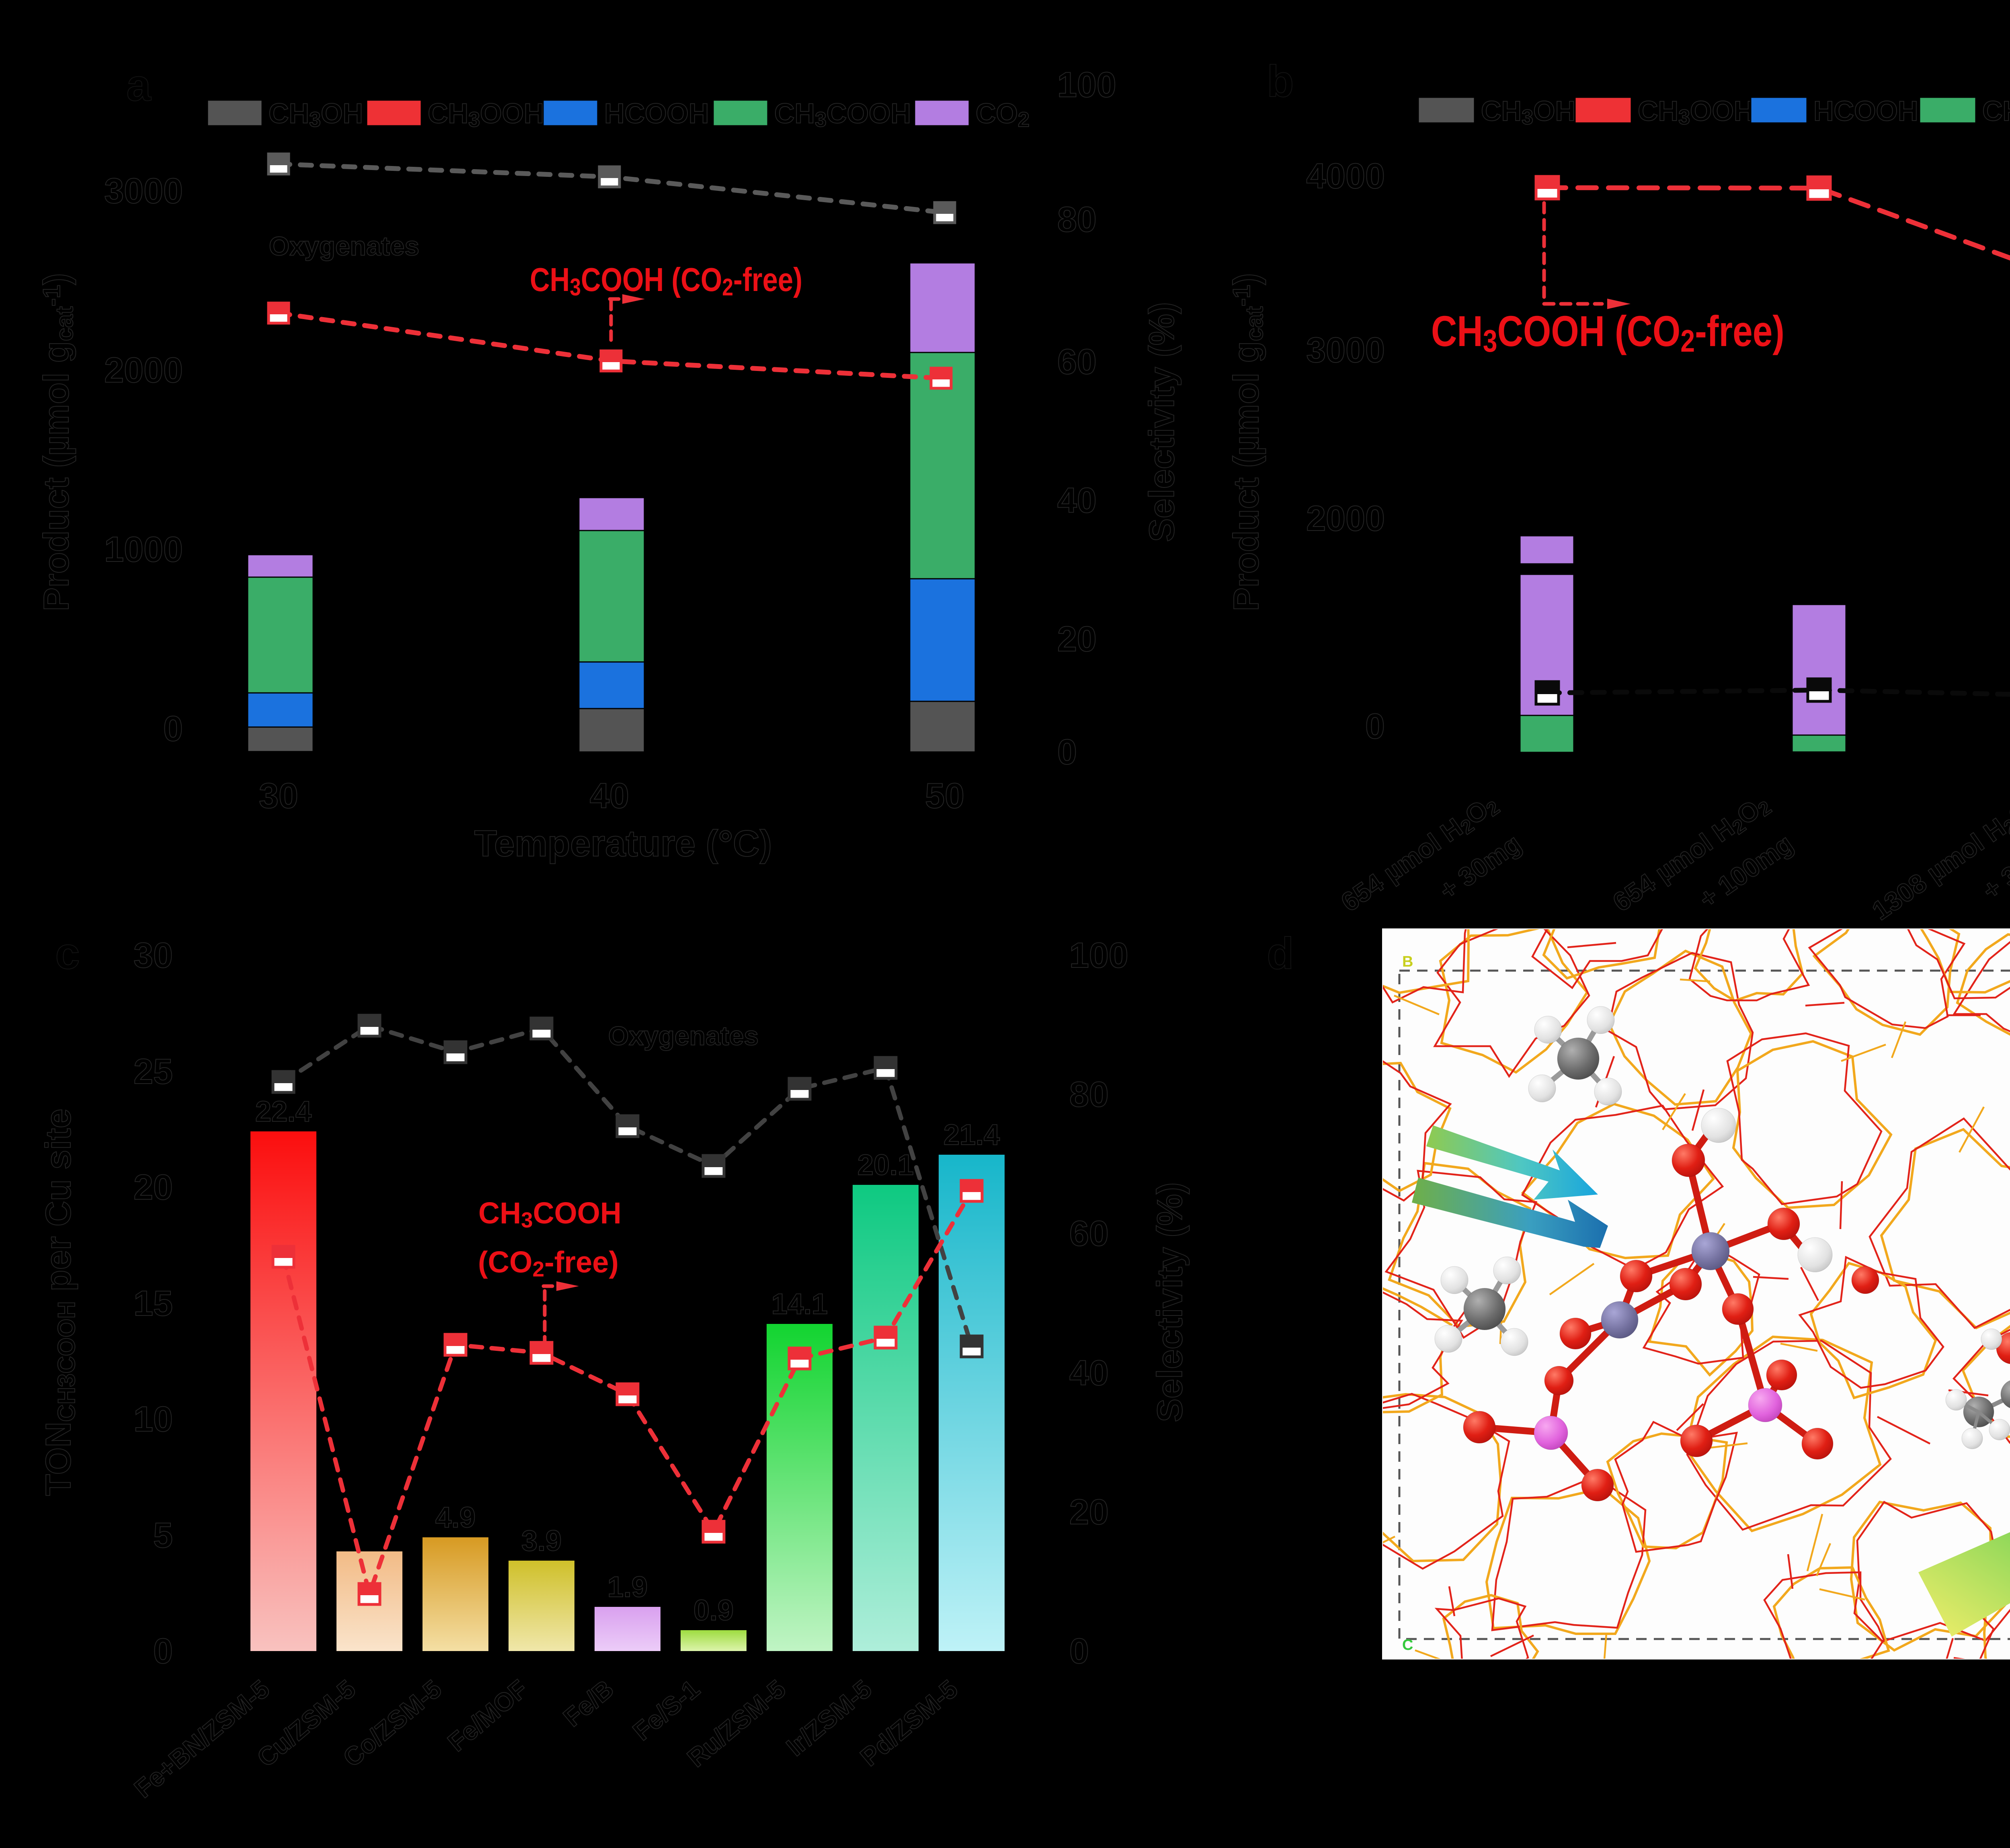 The image size is (2010, 1848). I want to click on svg-text: d, so click(1280, 953).